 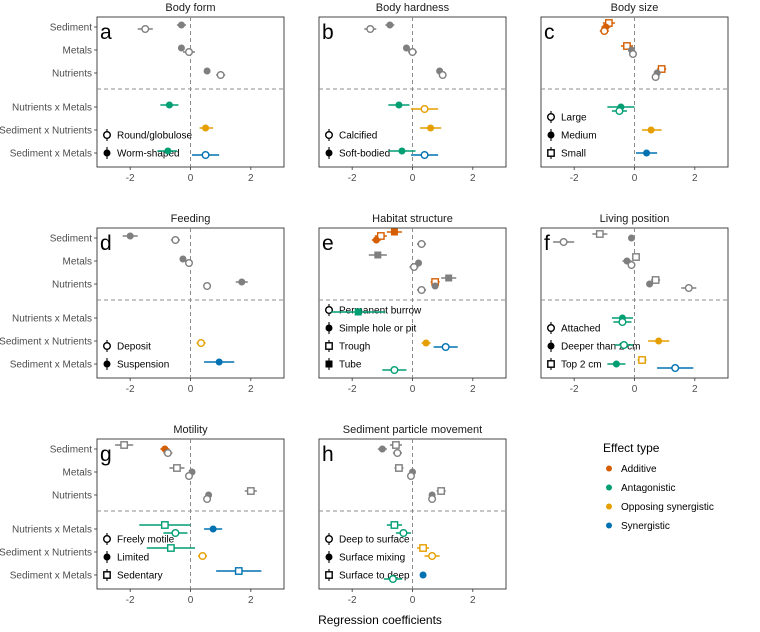 What do you see at coordinates (133, 558) in the screenshot?
I see `legend-label-g: Limited` at bounding box center [133, 558].